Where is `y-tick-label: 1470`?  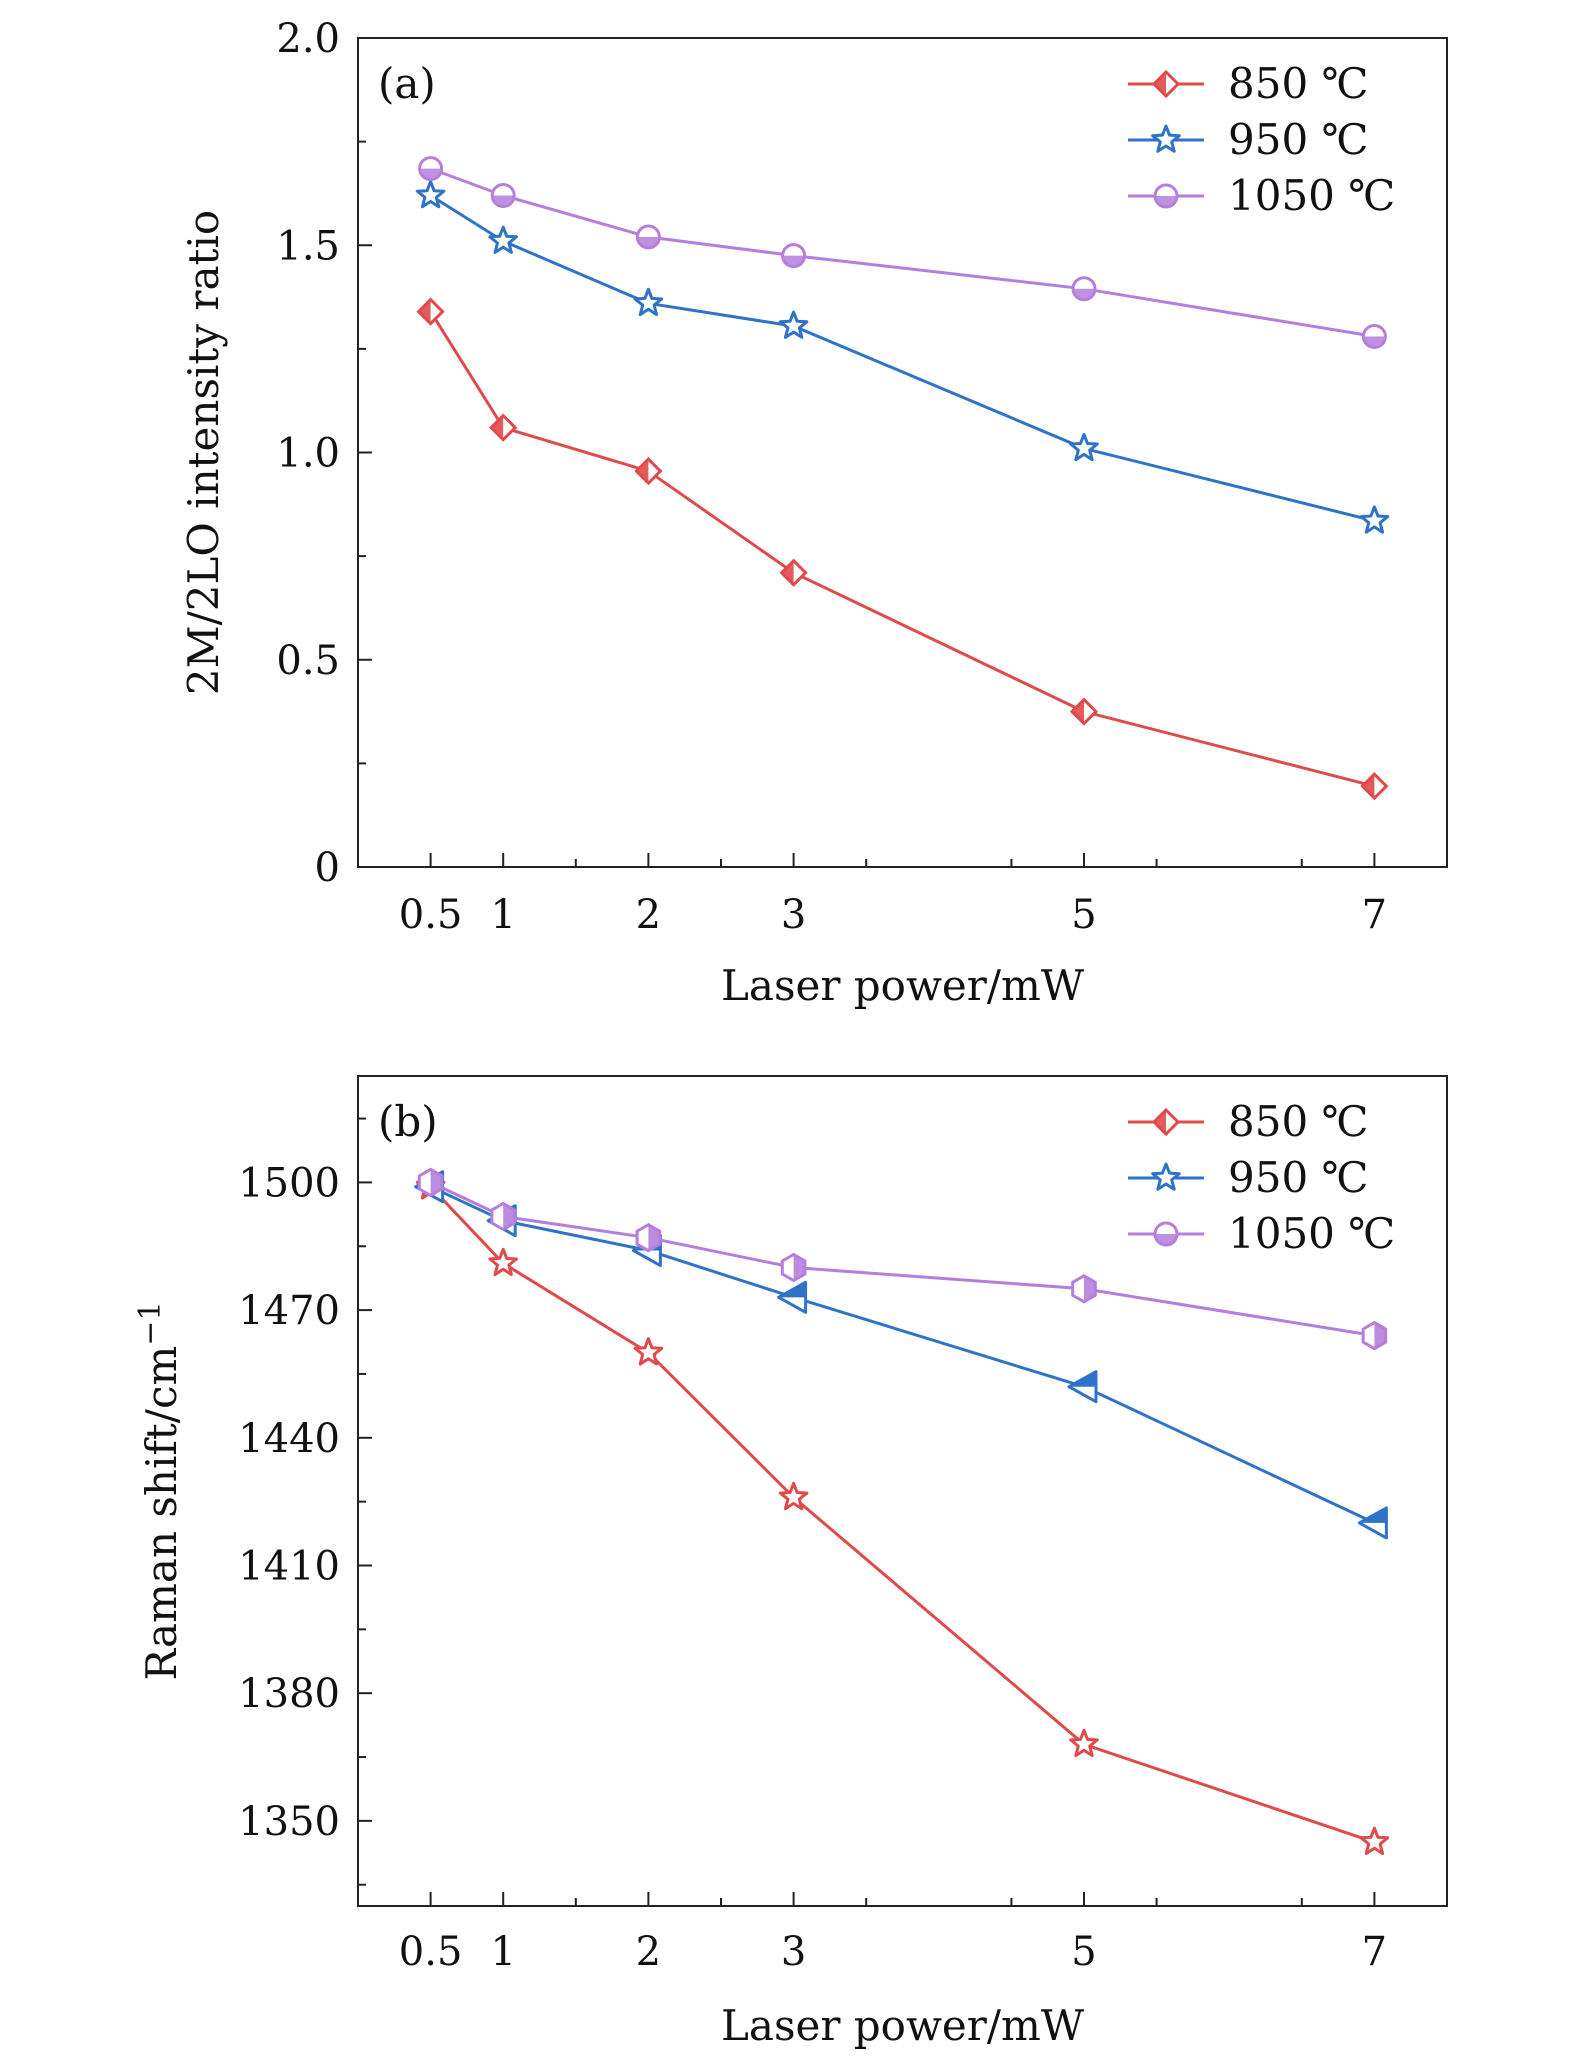
y-tick-label: 1470 is located at coordinates (289, 1311).